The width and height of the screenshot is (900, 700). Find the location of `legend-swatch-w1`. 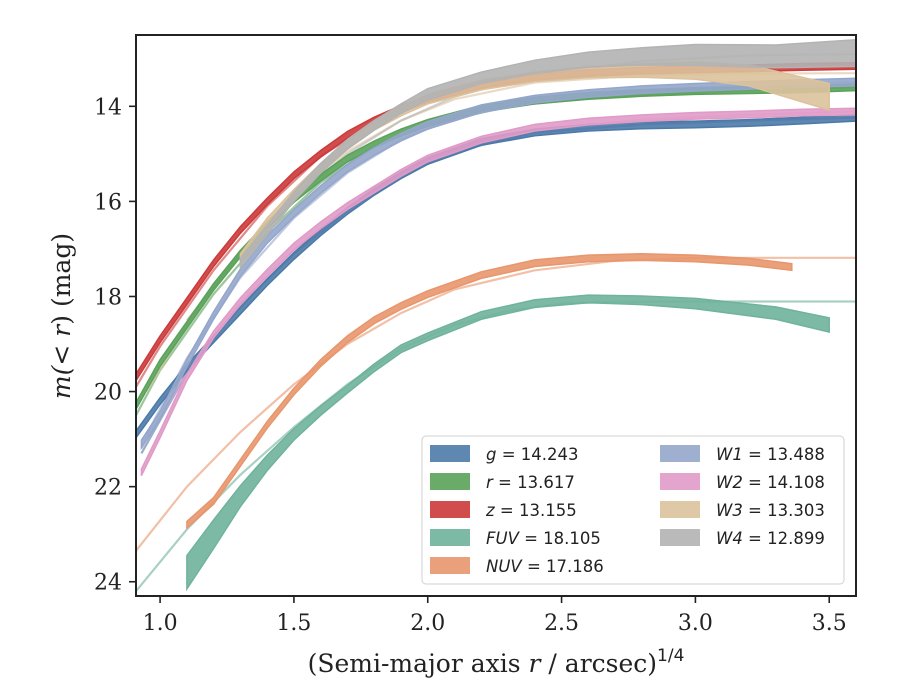

legend-swatch-w1 is located at coordinates (680, 453).